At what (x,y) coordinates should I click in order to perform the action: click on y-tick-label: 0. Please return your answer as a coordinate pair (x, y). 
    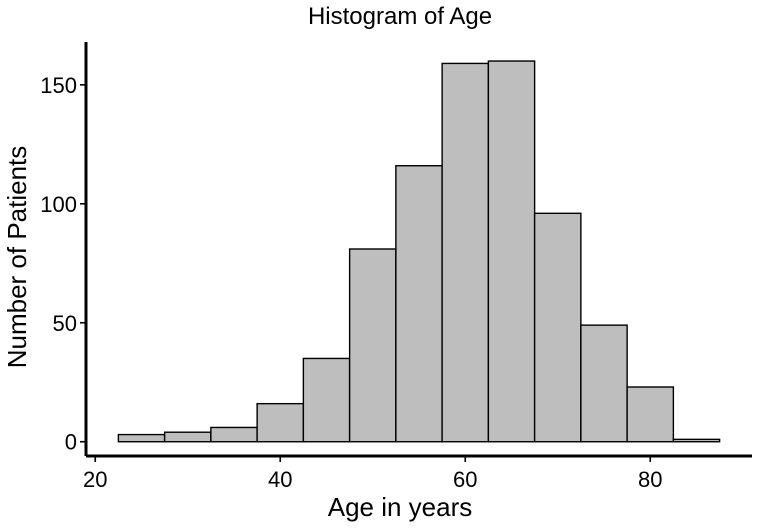
    Looking at the image, I should click on (71, 442).